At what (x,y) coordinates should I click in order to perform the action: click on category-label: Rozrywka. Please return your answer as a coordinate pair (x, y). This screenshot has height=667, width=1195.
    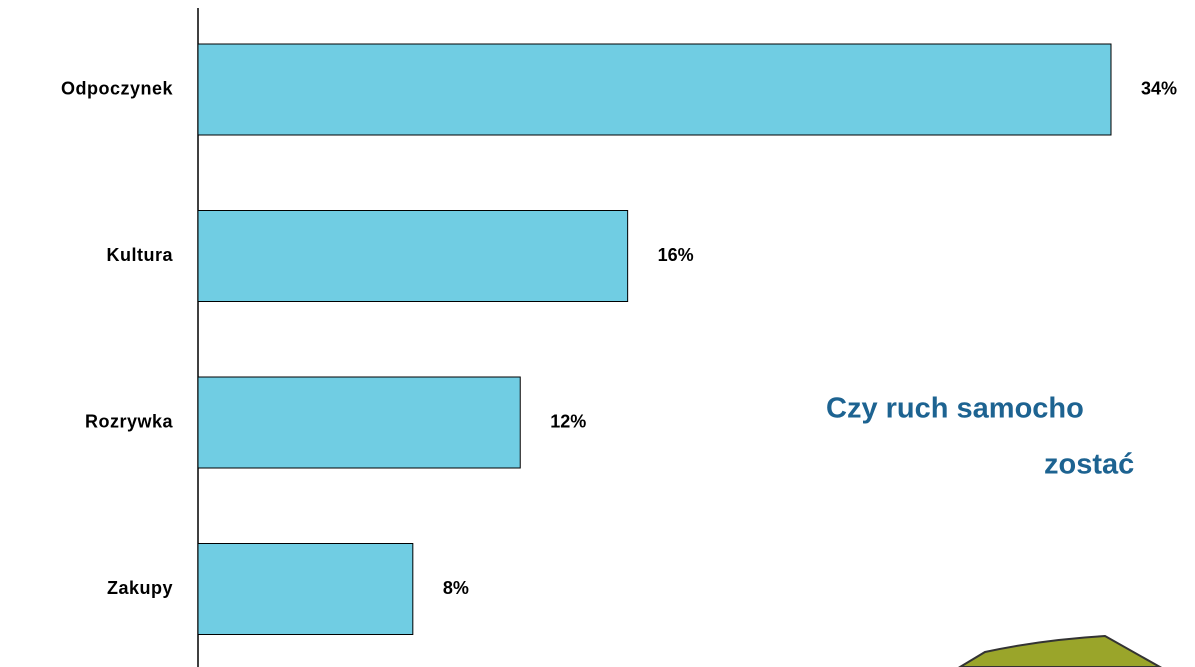
    Looking at the image, I should click on (129, 421).